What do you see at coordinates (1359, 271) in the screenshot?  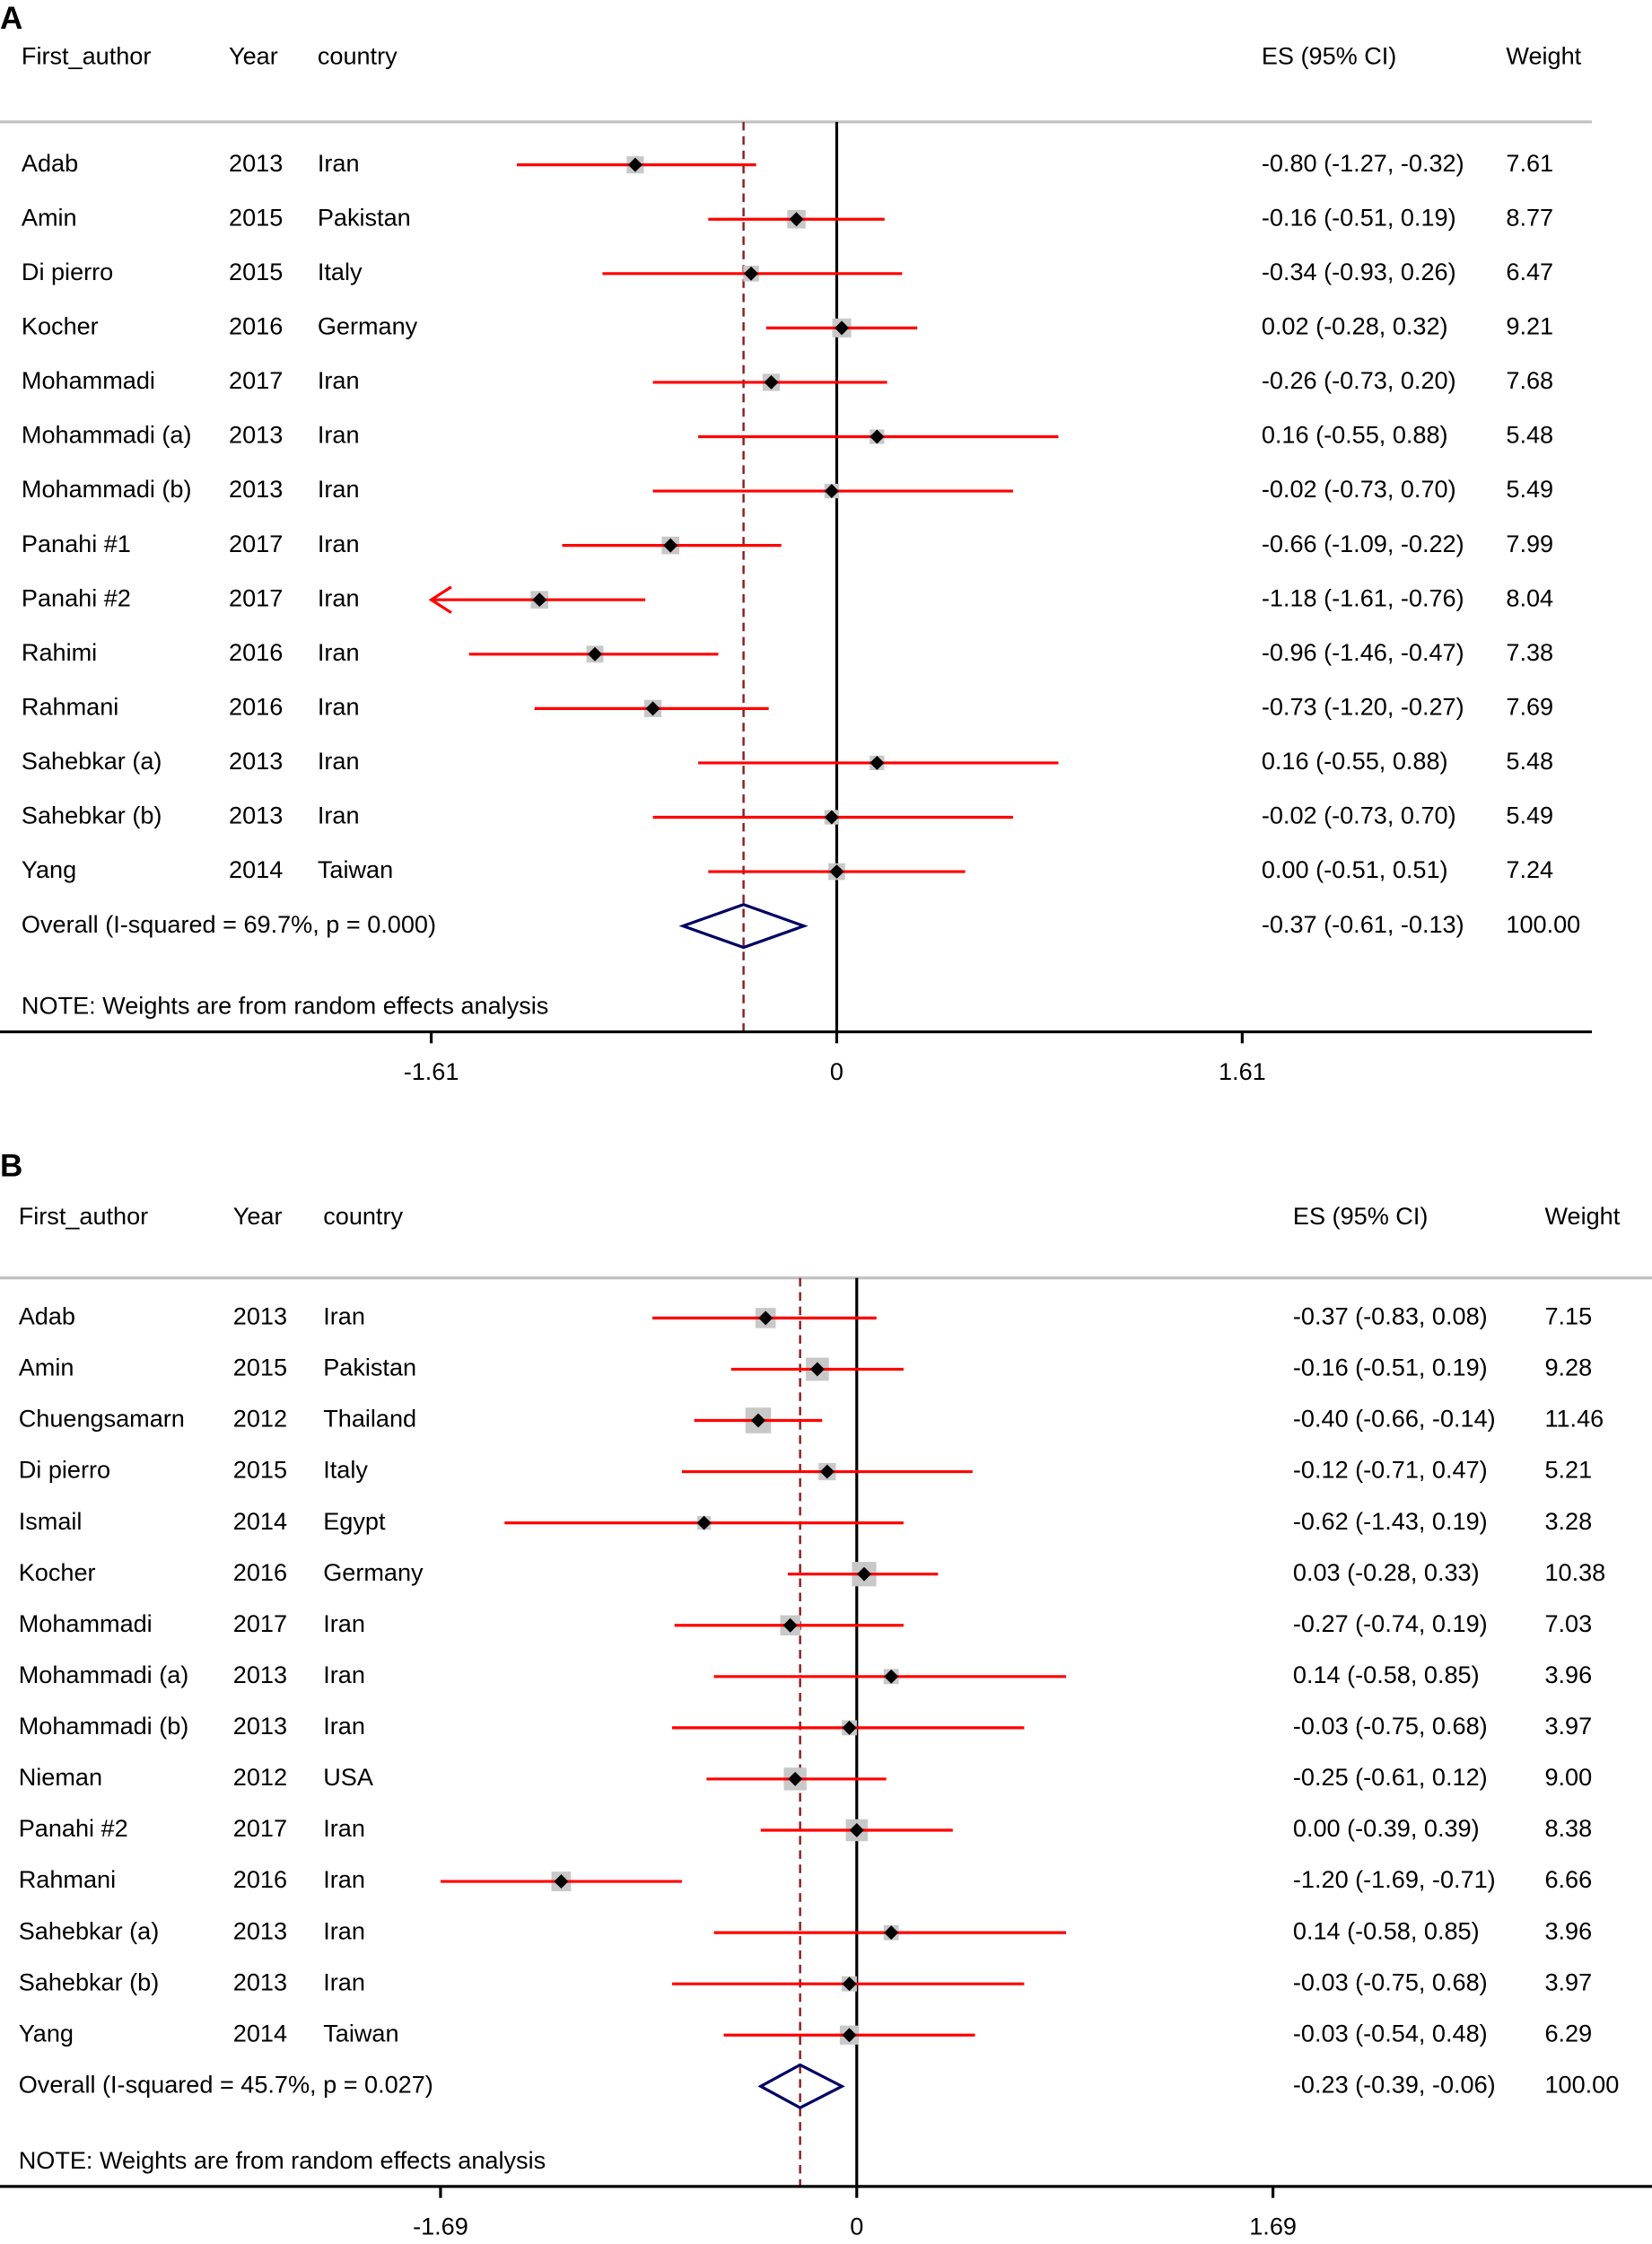 I see `study-effect-size: -0.34 (-0.93, 0.26)` at bounding box center [1359, 271].